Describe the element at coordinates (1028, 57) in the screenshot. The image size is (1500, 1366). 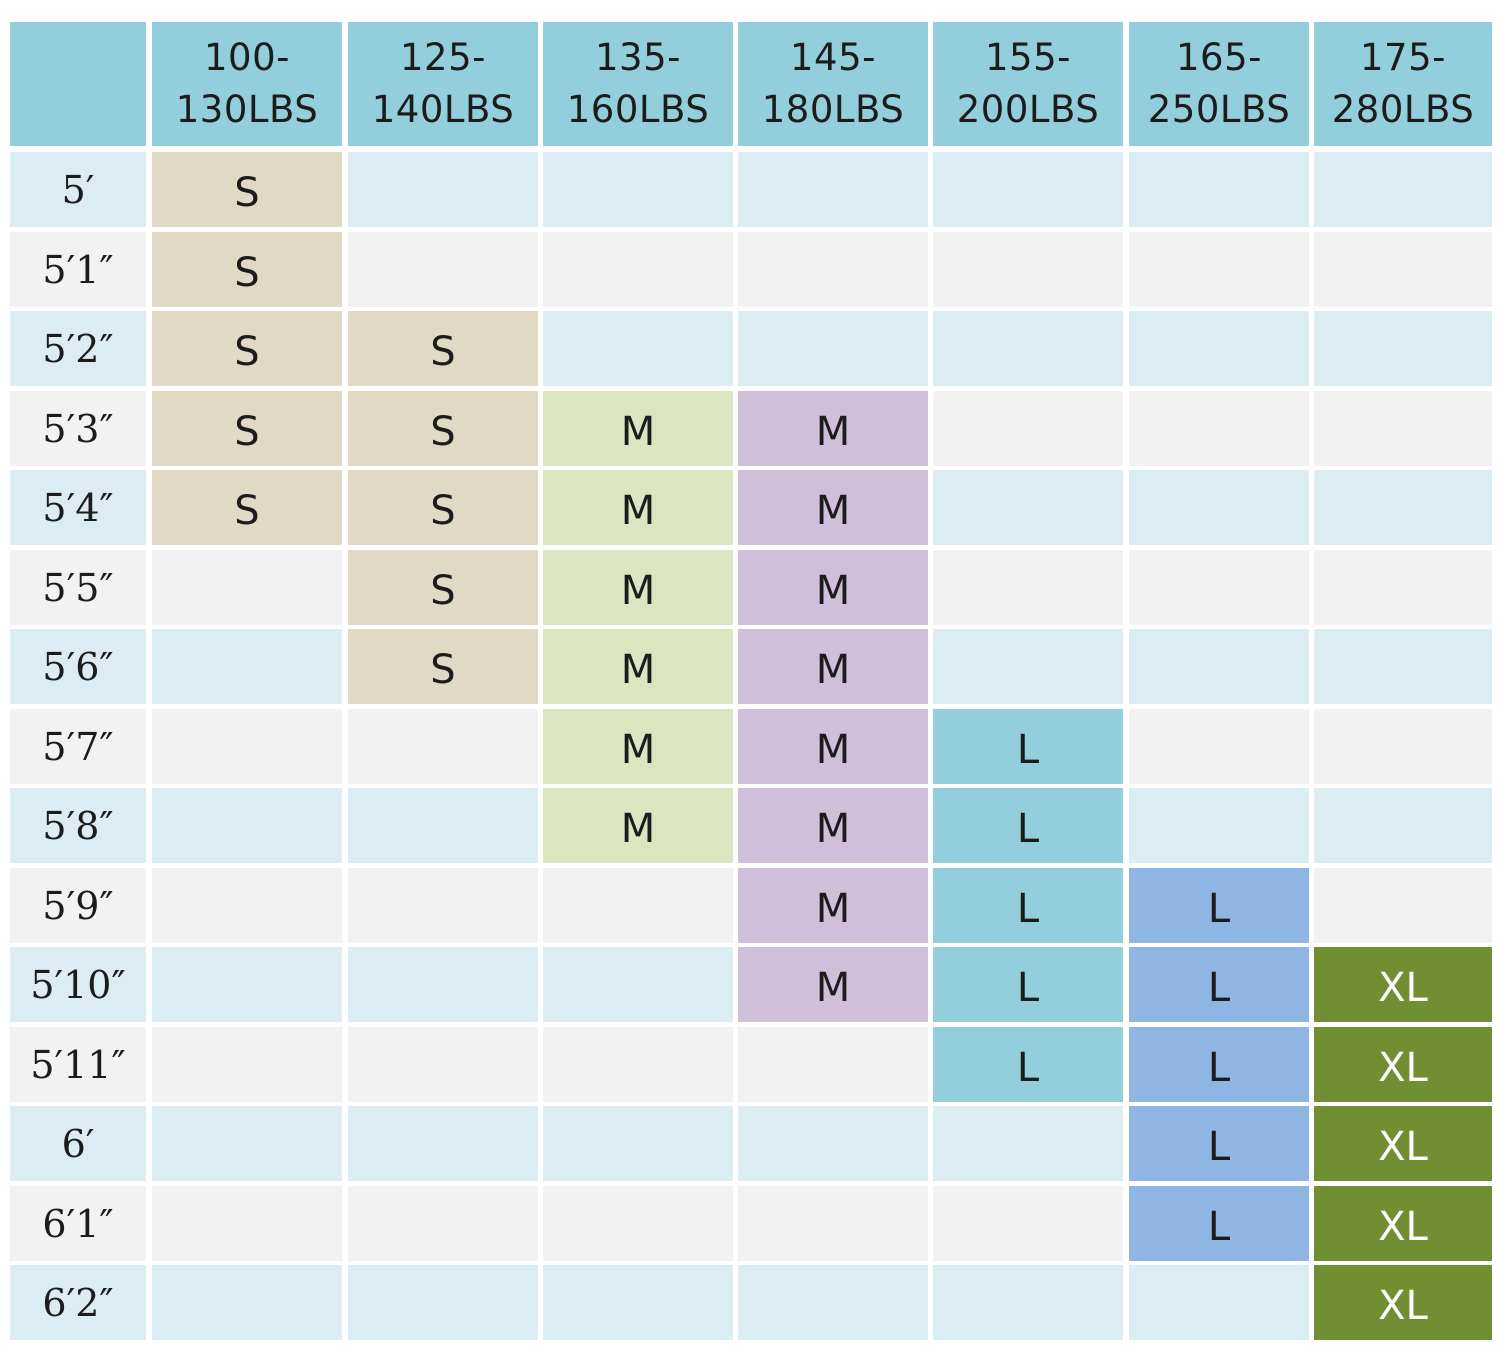
I see `weight-range-from: 155-` at that location.